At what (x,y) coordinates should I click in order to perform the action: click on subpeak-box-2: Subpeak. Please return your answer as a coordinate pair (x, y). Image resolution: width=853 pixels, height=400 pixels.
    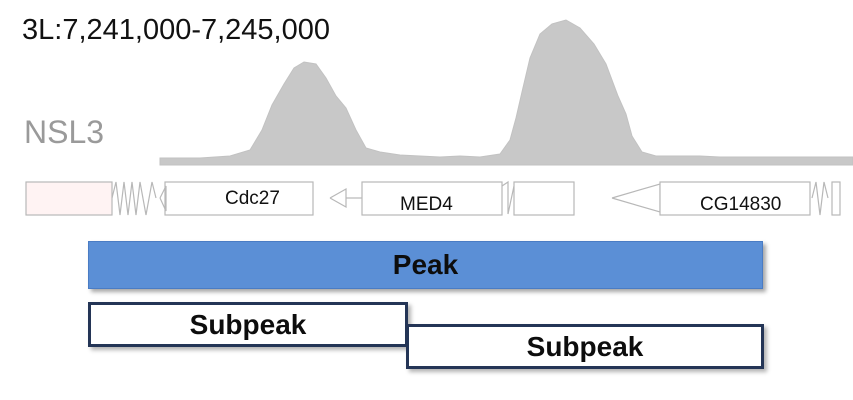
    Looking at the image, I should click on (585, 346).